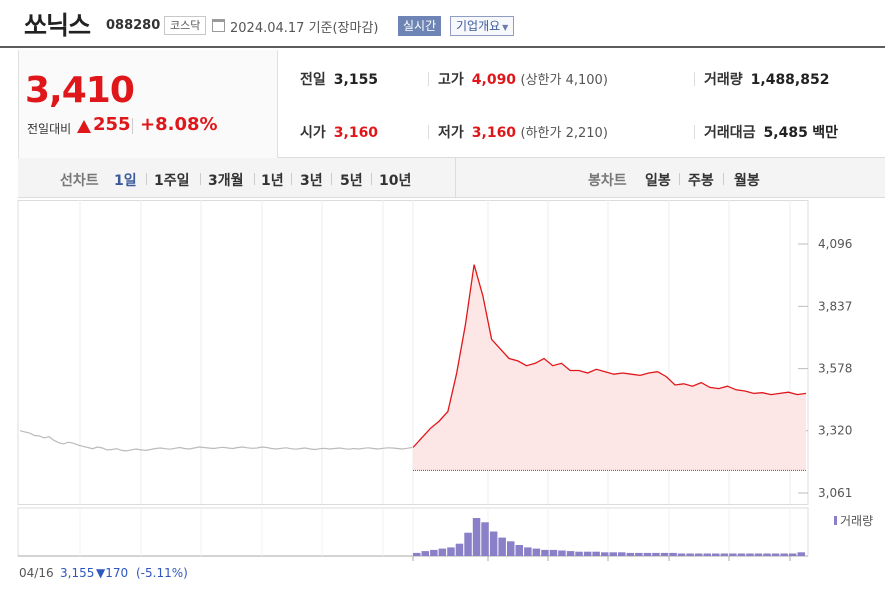 The width and height of the screenshot is (885, 596). Describe the element at coordinates (356, 80) in the screenshot. I see `prev-close-value: 3,155` at that location.